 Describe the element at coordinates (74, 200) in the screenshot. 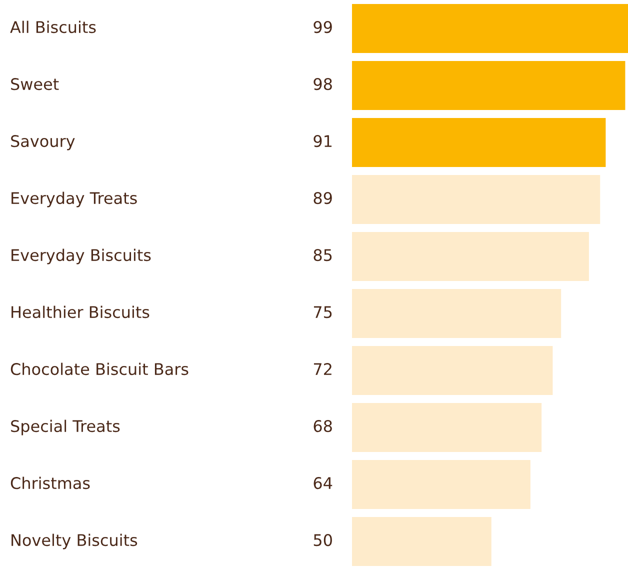

I see `y-tick-label: Everyday Treats` at that location.